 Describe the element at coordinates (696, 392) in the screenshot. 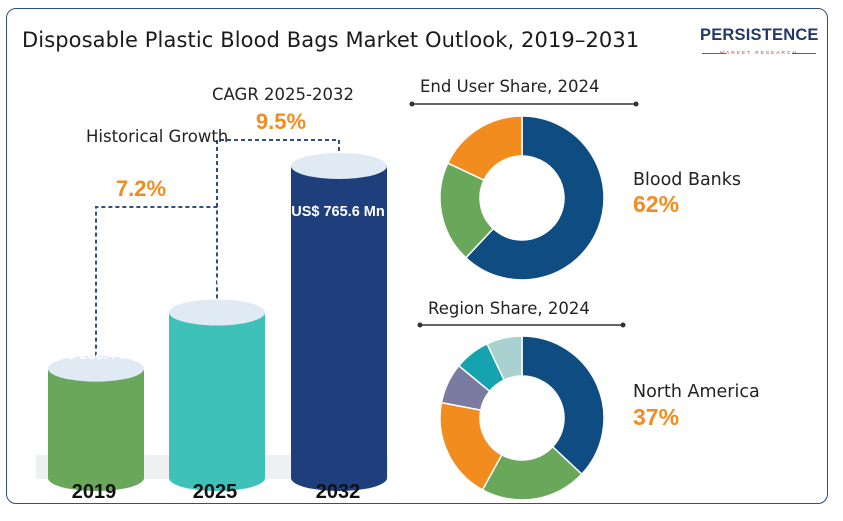

I see `region-highlight-label: North America` at that location.